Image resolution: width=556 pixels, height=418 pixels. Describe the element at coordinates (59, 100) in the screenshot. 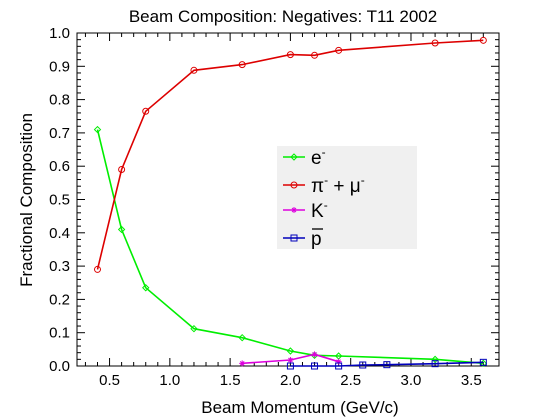

I see `y-tick-label: 0.8` at that location.